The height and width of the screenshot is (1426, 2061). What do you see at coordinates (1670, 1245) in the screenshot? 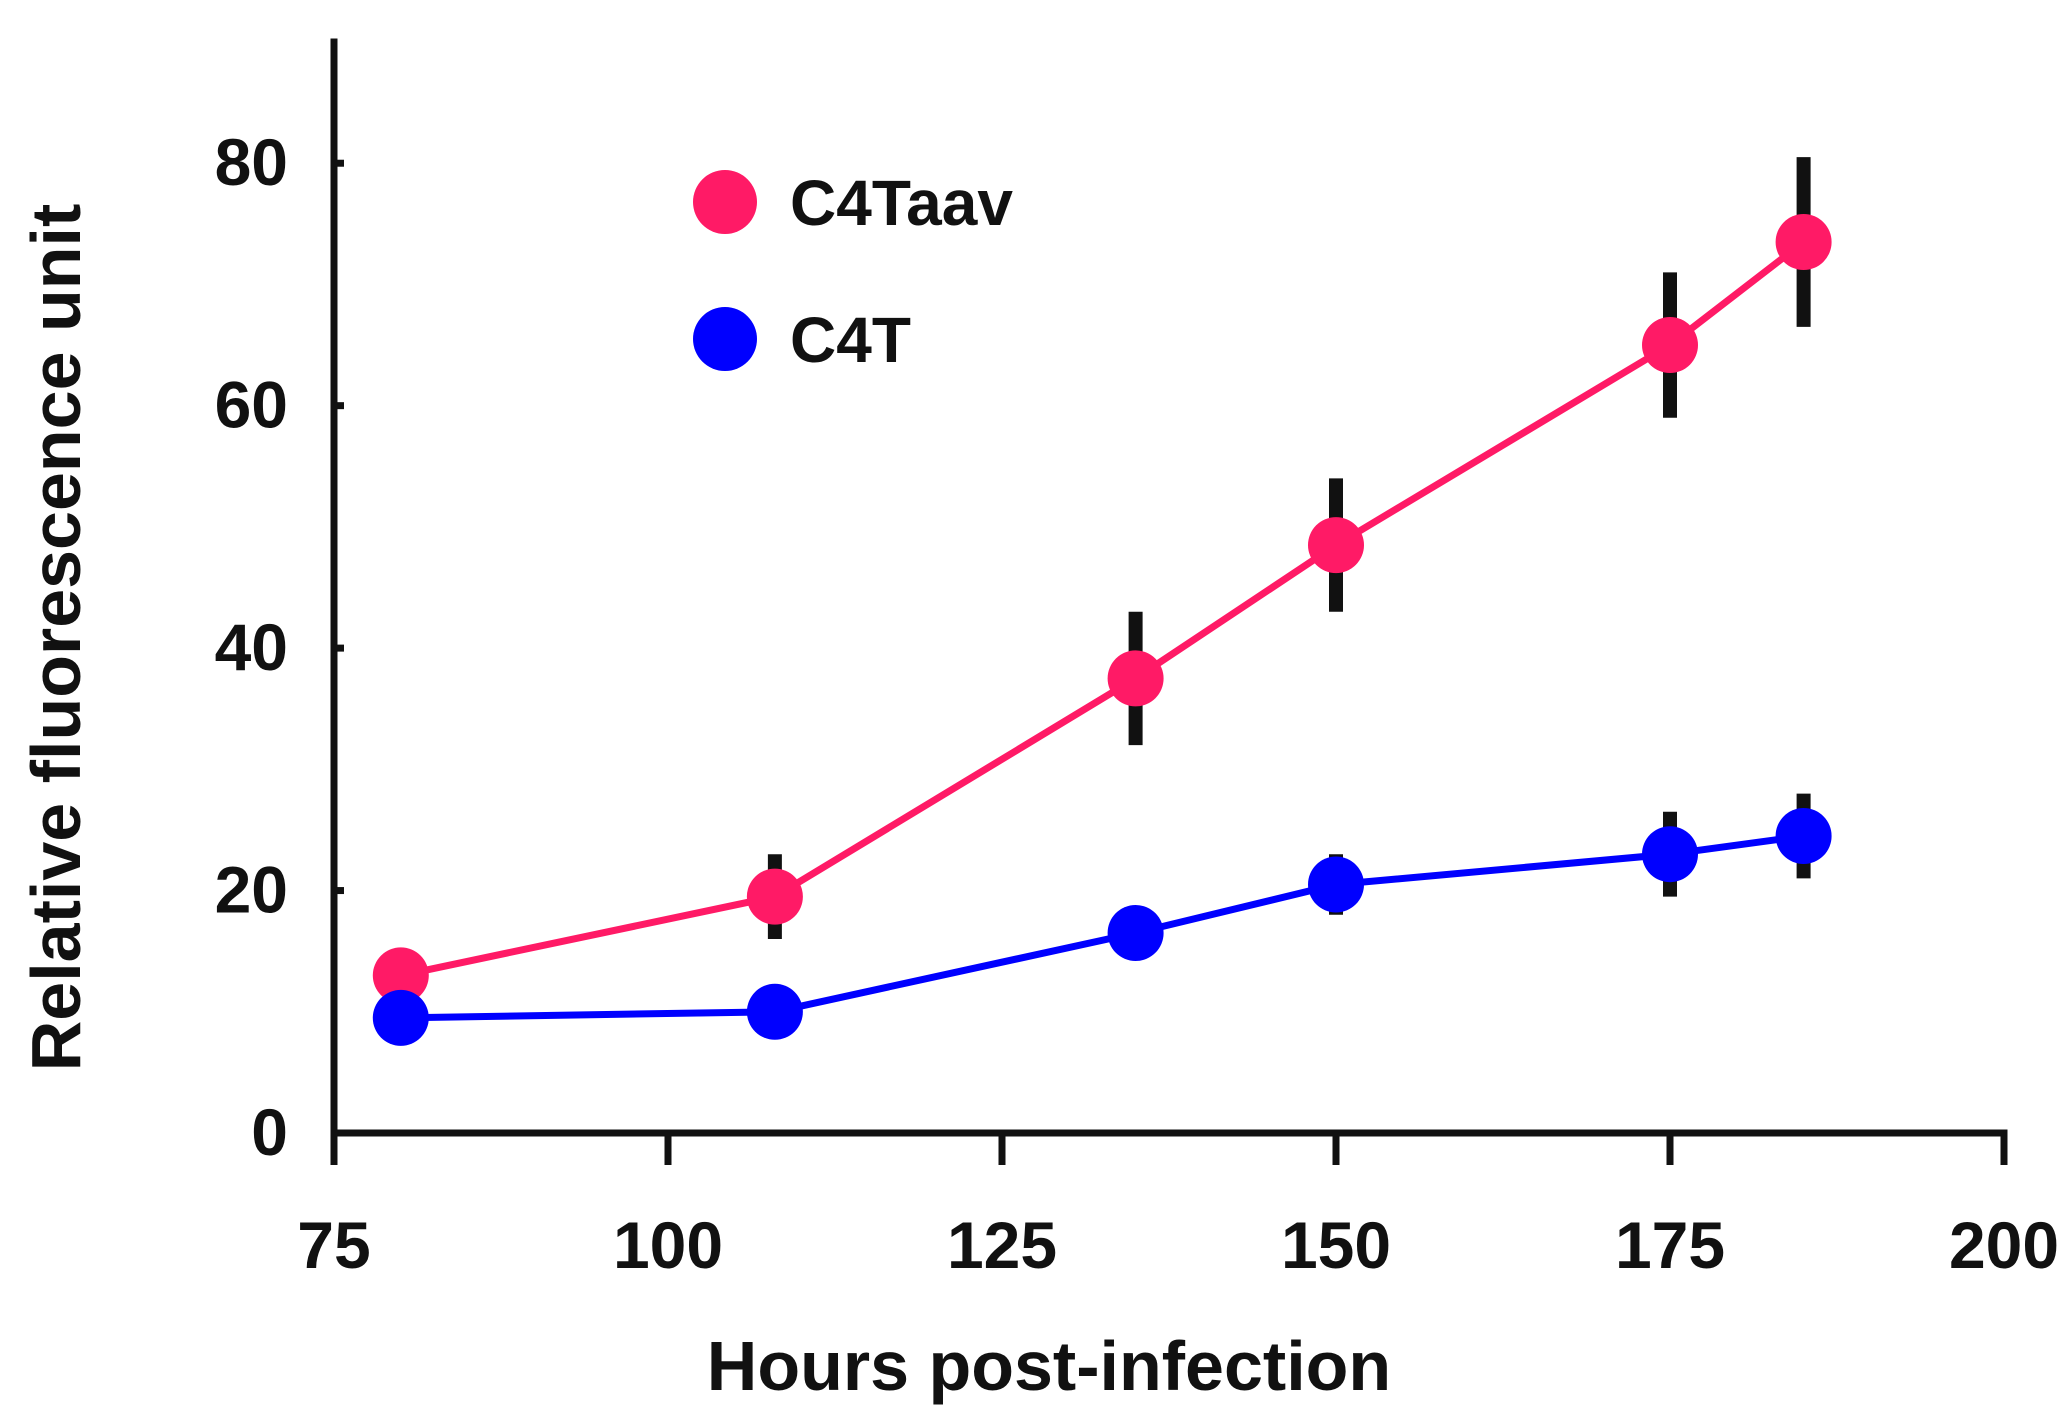
I see `x-tick-label: 175` at bounding box center [1670, 1245].